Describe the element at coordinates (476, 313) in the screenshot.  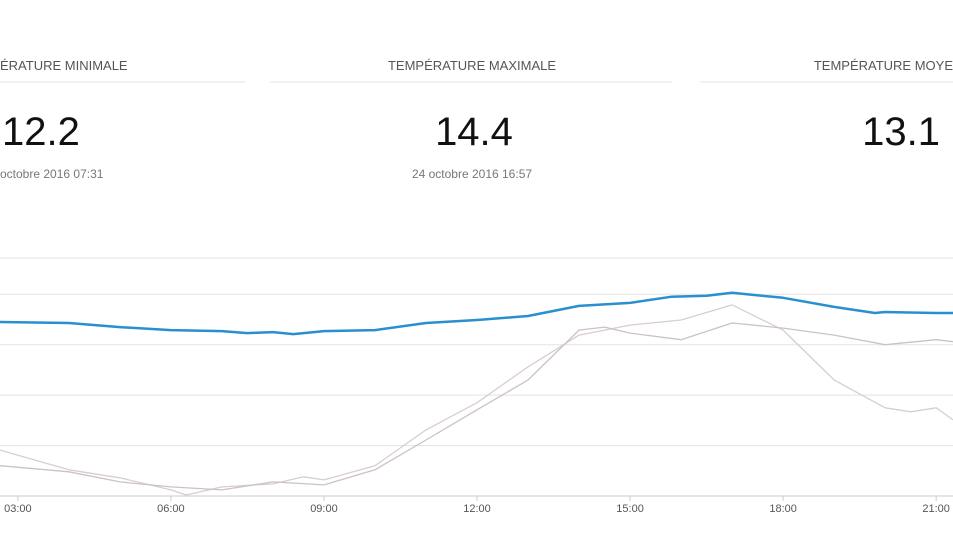
I see `series-line` at that location.